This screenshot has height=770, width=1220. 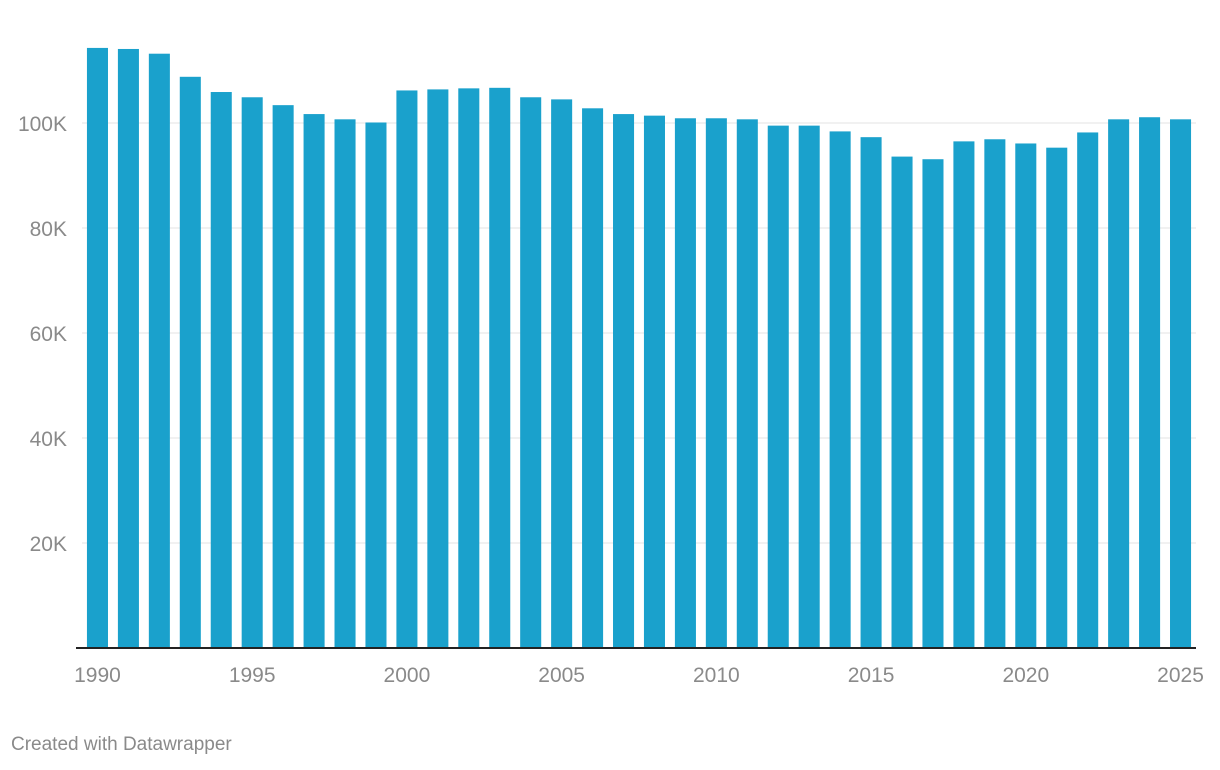 I want to click on x-tick-label: 2010, so click(x=716, y=675).